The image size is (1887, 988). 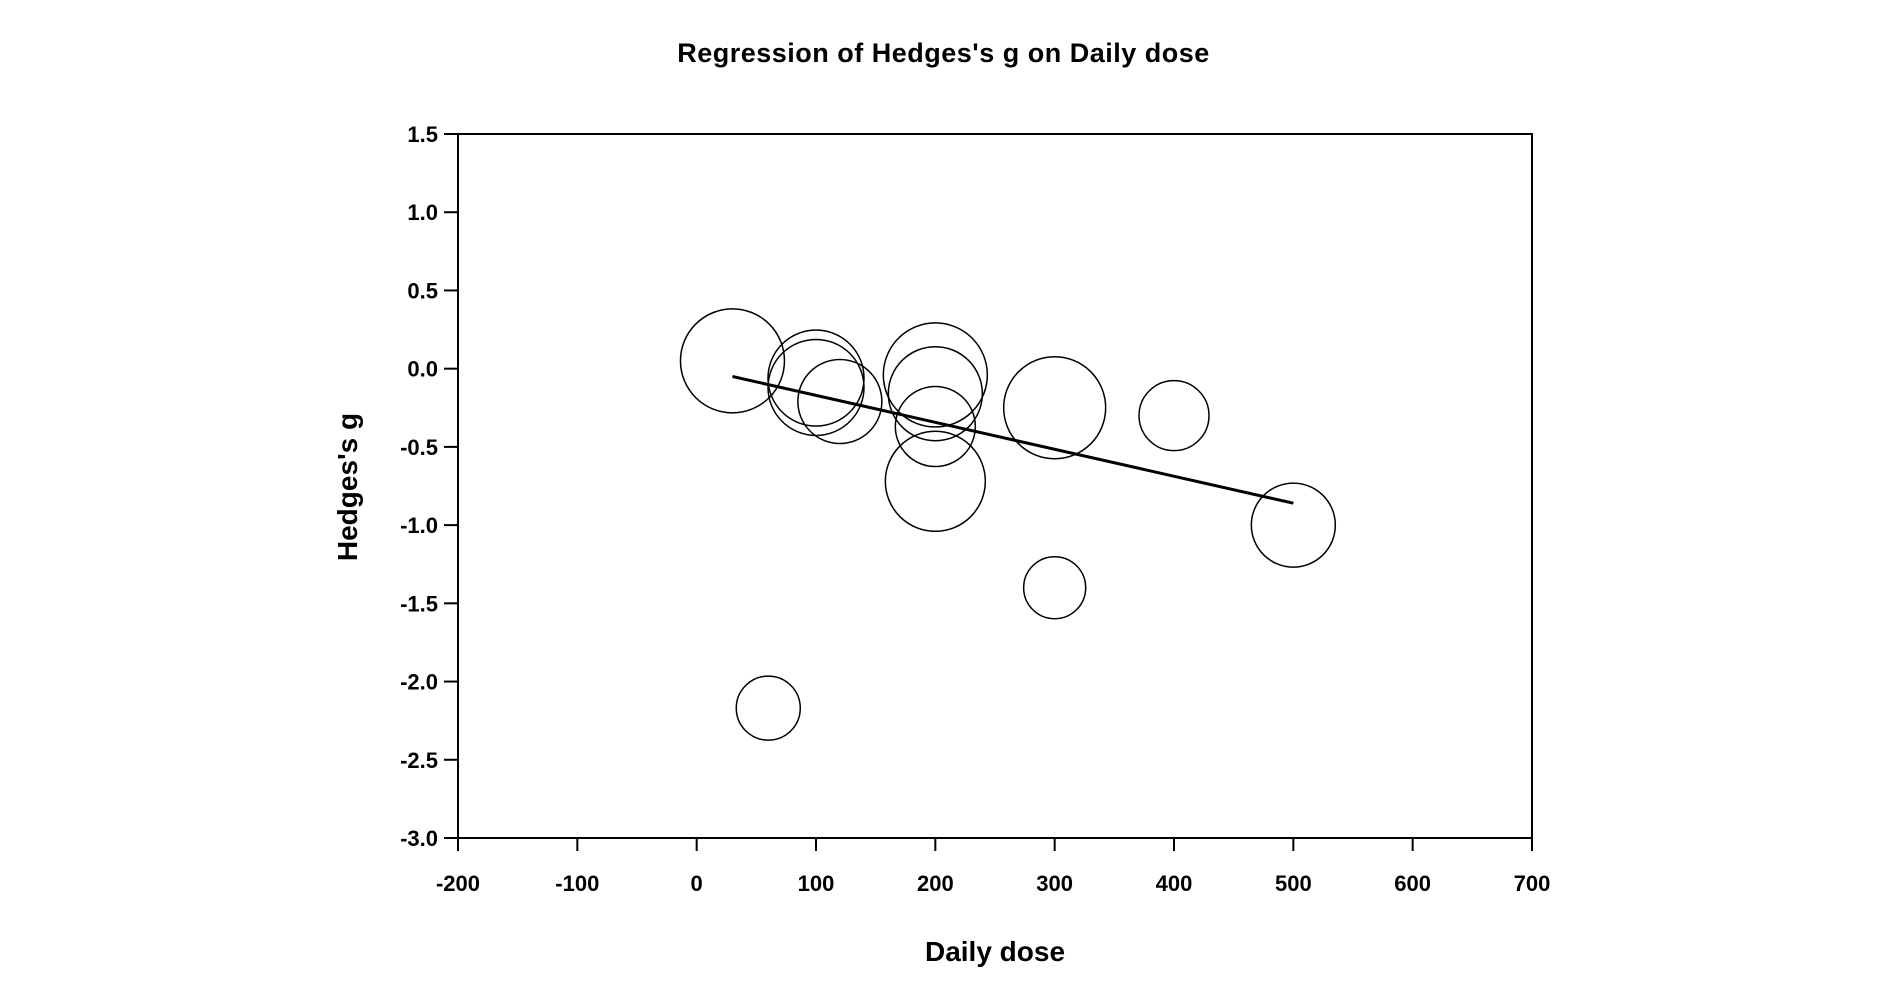 What do you see at coordinates (943, 53) in the screenshot?
I see `chart-title: Regression of Hedges's g on Daily dose` at bounding box center [943, 53].